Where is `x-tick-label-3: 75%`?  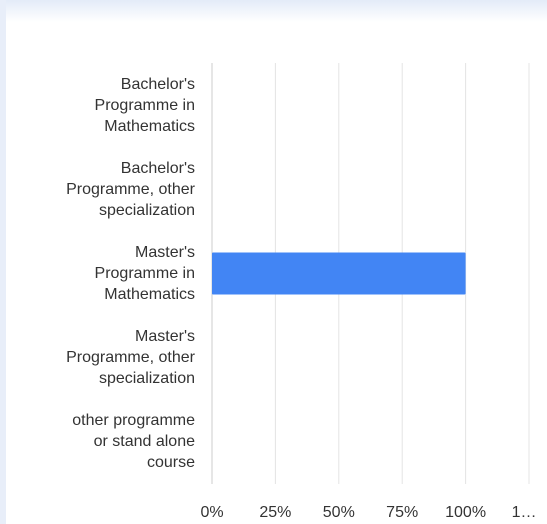 x-tick-label-3: 75% is located at coordinates (402, 512).